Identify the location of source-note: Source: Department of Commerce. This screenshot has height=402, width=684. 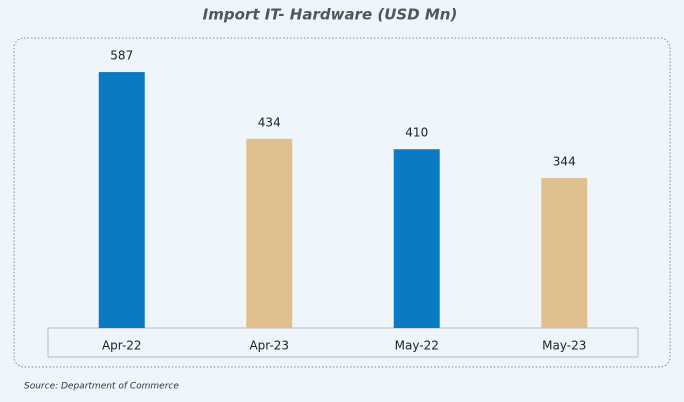
(101, 387).